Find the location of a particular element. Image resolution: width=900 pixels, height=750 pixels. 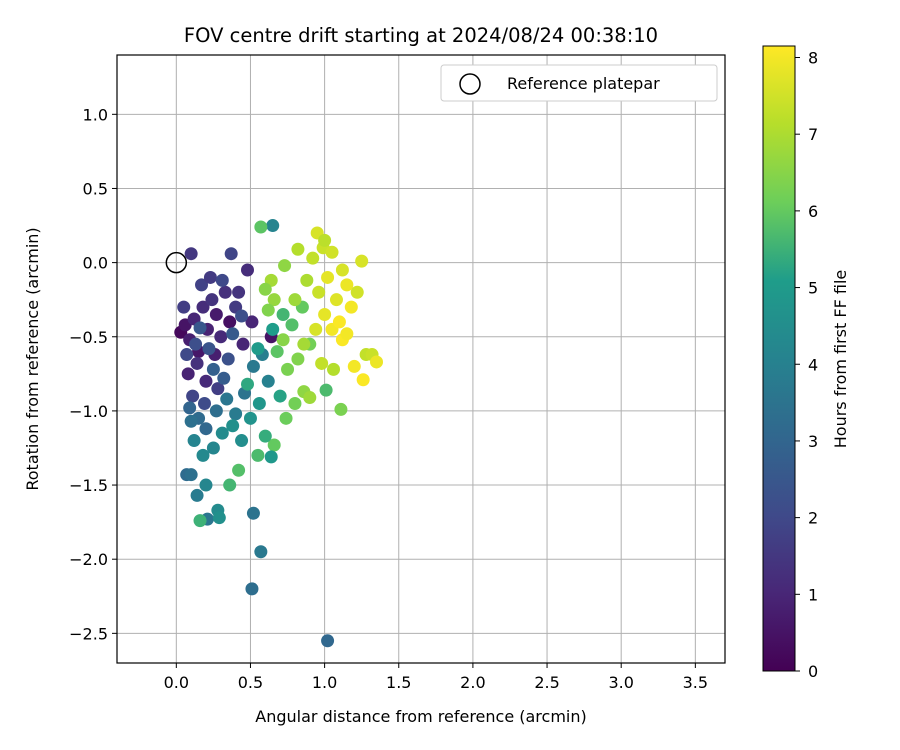

y-axis-label: Rotation from reference (arcmin) is located at coordinates (32, 358).